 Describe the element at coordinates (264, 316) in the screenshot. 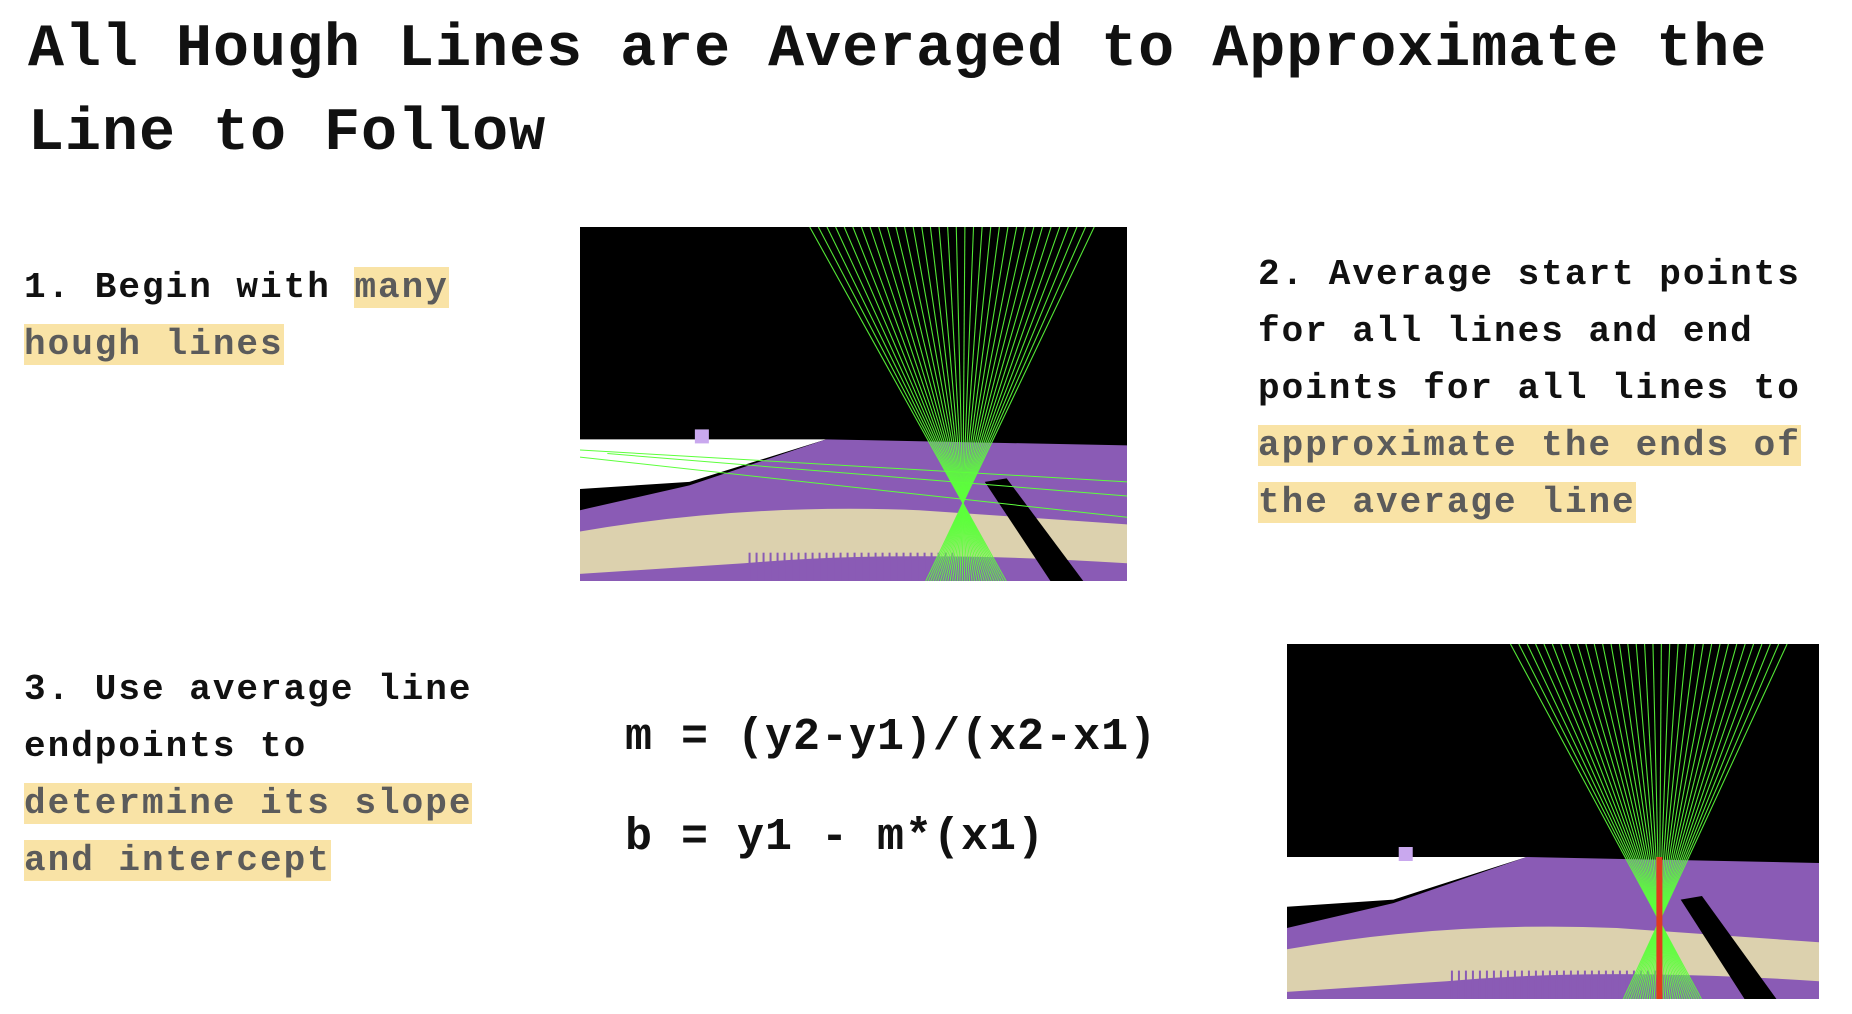

I see `step-1-text: 1. Begin with many hough lines` at that location.